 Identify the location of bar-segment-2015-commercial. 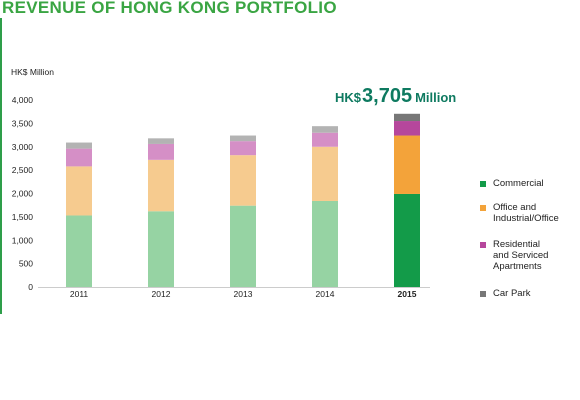
(407, 240).